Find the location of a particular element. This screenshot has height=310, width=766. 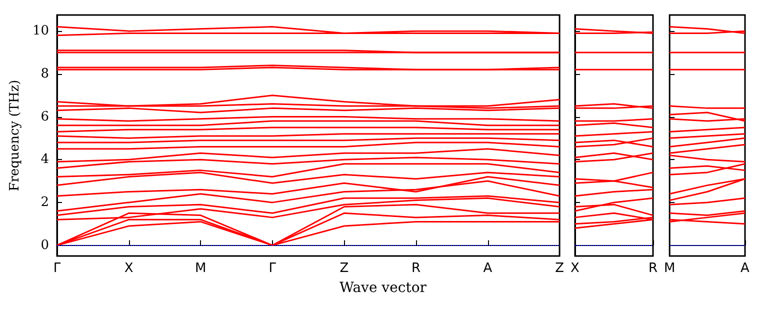

y-tick-label: 4 is located at coordinates (44, 160).